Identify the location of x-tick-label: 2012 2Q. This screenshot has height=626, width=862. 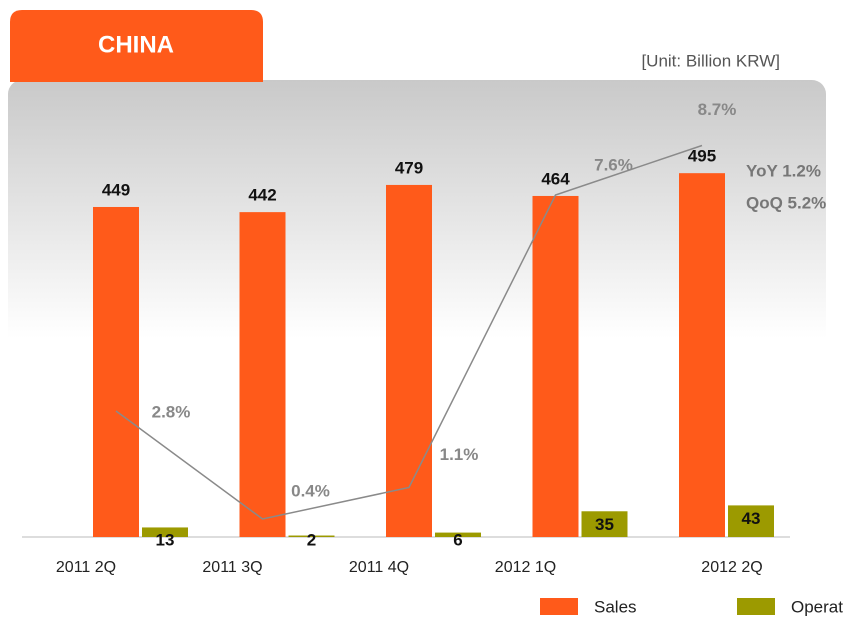
(731, 567).